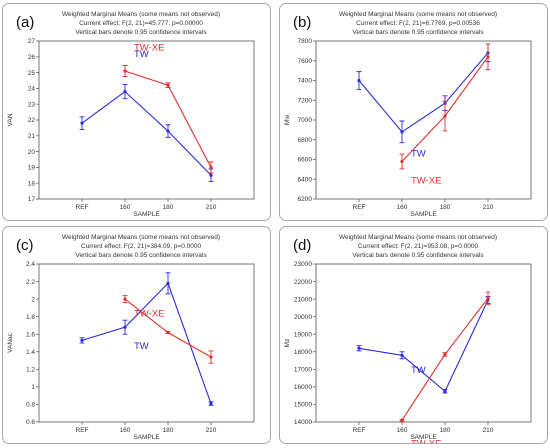 The height and width of the screenshot is (448, 550). Describe the element at coordinates (303, 264) in the screenshot. I see `y-tick-label: 23000` at that location.